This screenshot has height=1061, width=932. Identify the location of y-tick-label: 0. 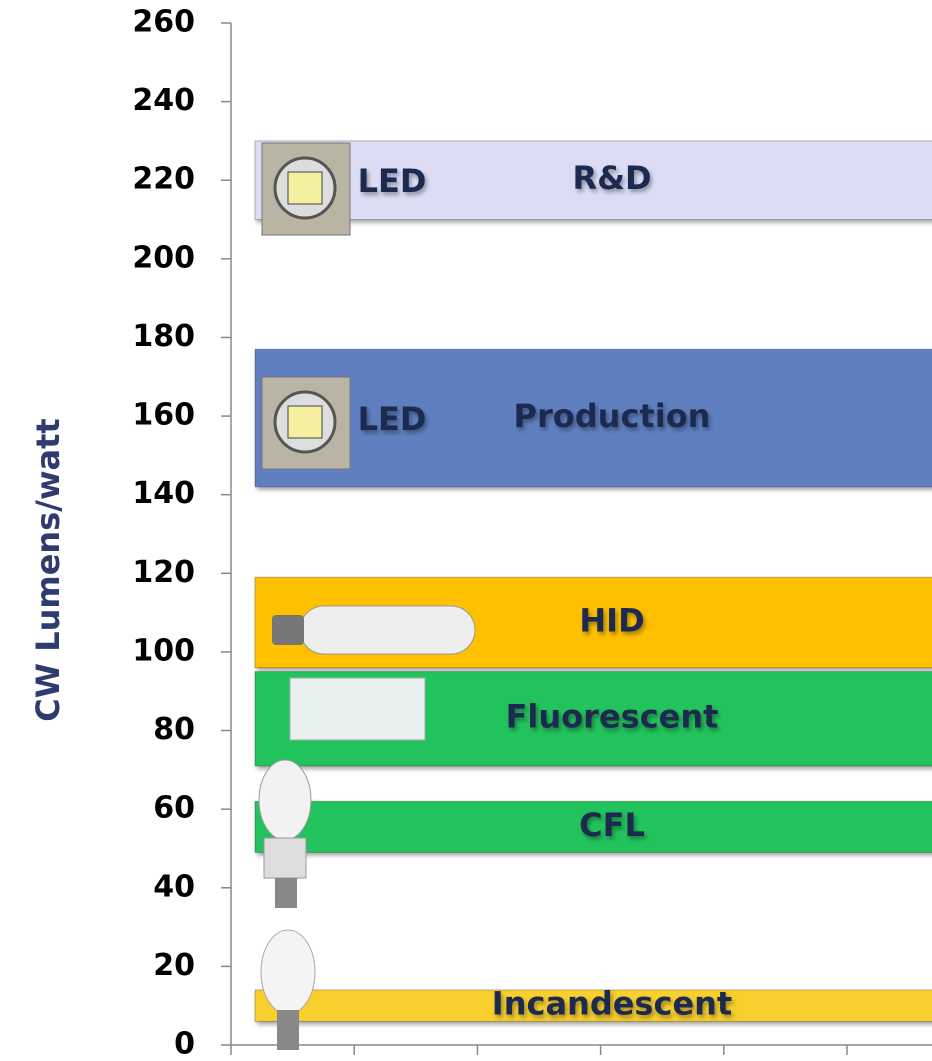
(184, 1044).